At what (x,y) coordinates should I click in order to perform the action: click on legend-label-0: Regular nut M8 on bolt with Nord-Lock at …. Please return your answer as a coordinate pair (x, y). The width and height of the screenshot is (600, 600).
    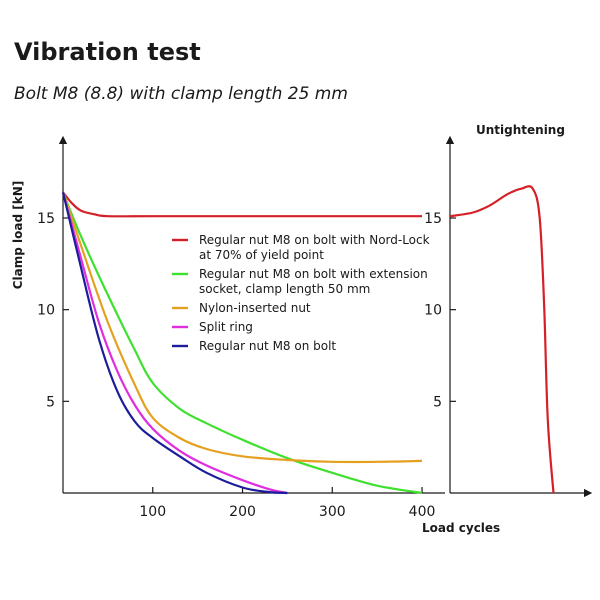
    Looking at the image, I should click on (314, 247).